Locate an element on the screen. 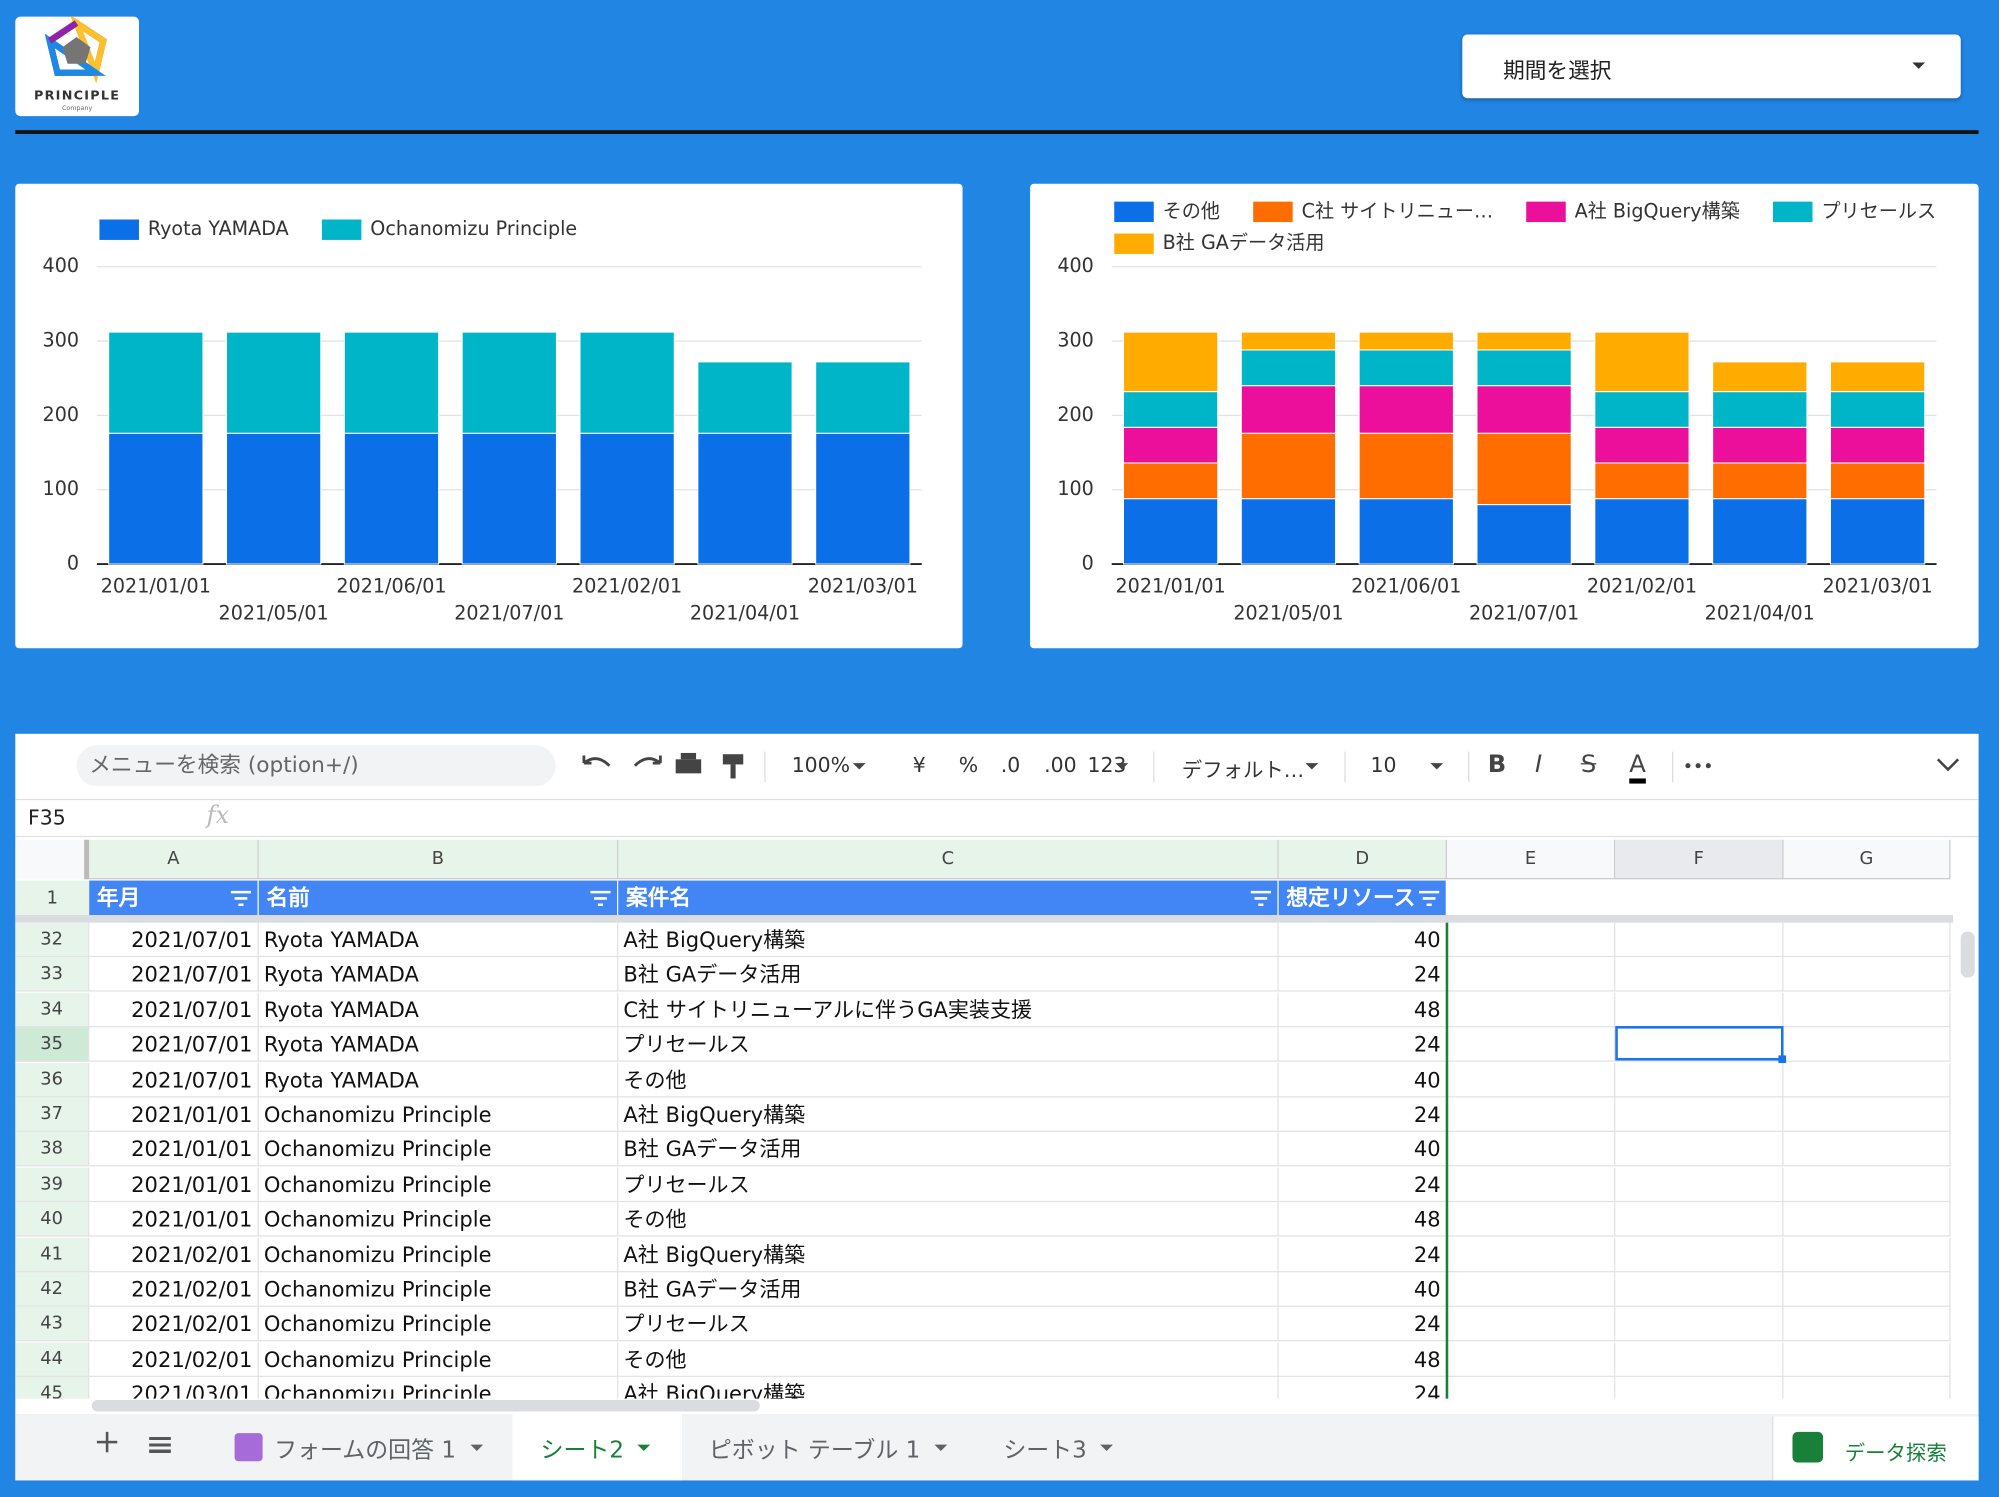  column-header: E is located at coordinates (1531, 859).